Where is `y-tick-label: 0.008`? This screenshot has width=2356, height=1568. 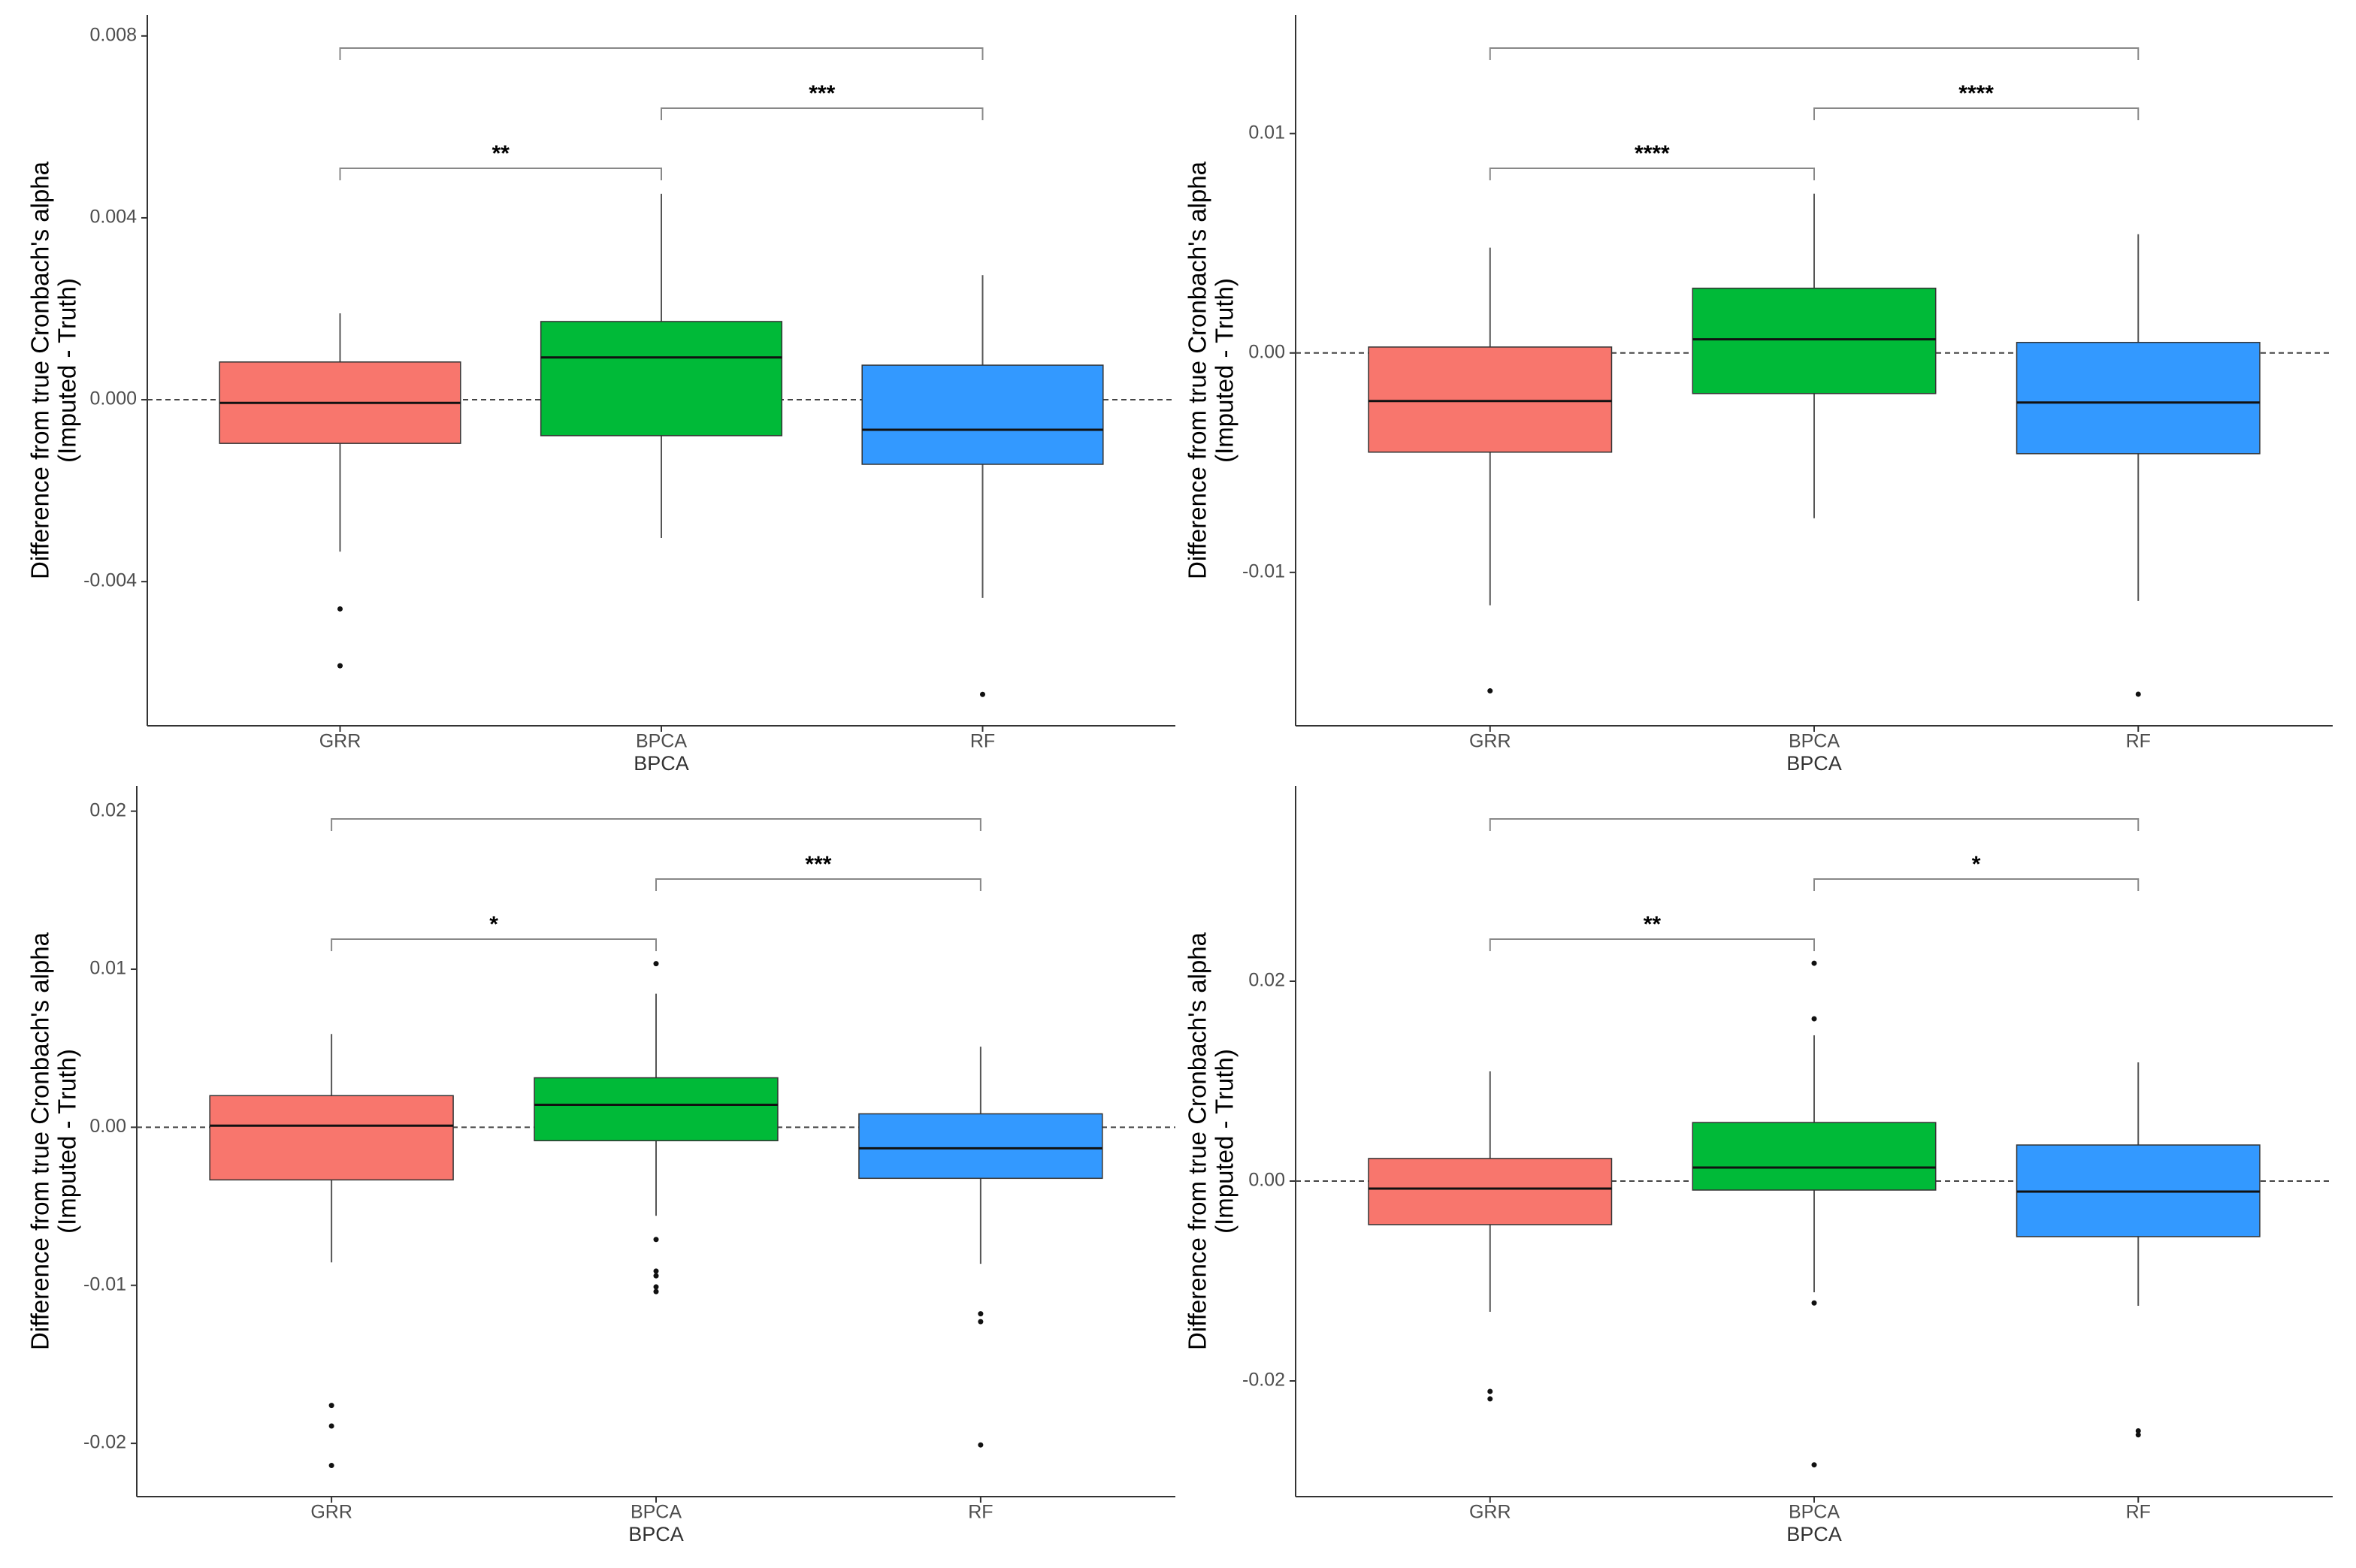
y-tick-label: 0.008 is located at coordinates (113, 34).